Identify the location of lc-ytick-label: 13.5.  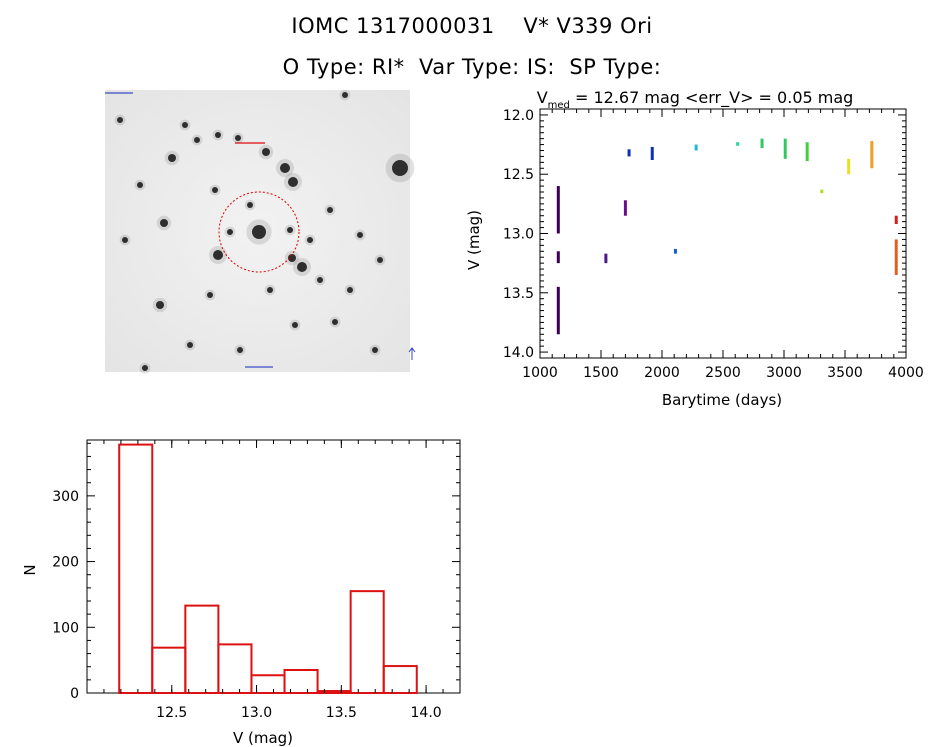
(518, 294).